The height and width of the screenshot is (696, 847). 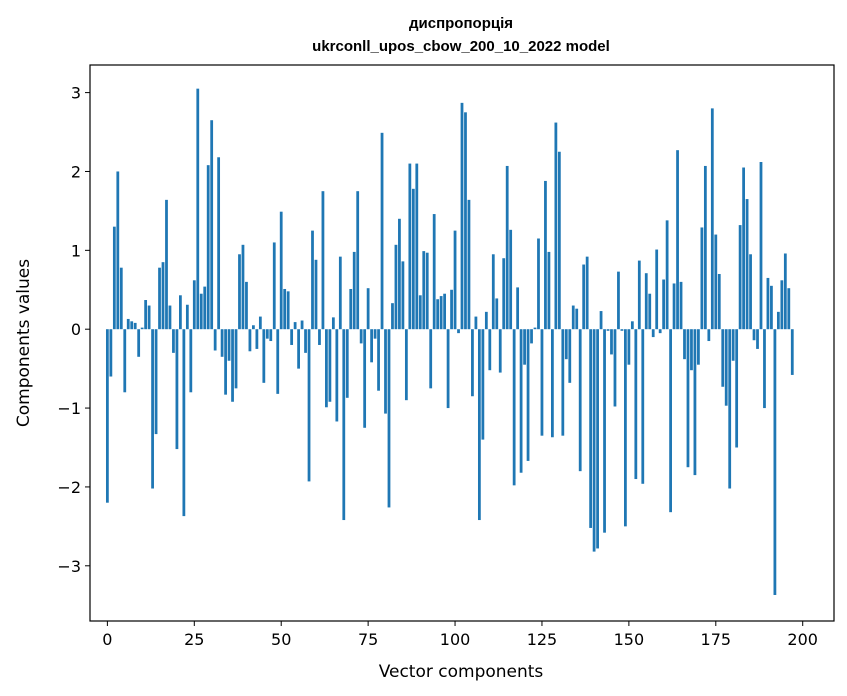 What do you see at coordinates (802, 639) in the screenshot?
I see `x-tick-label: 200` at bounding box center [802, 639].